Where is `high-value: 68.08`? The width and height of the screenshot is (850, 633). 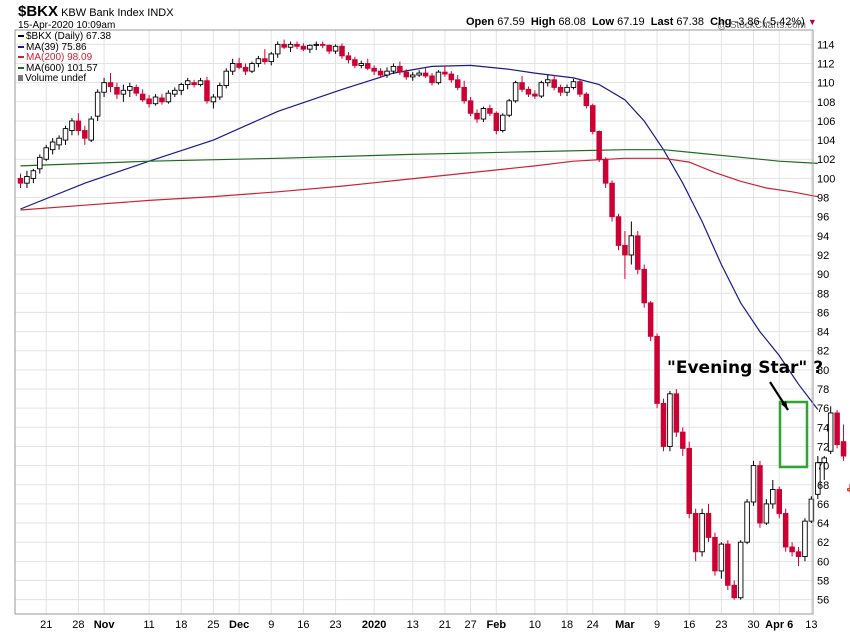
high-value: 68.08 is located at coordinates (572, 22).